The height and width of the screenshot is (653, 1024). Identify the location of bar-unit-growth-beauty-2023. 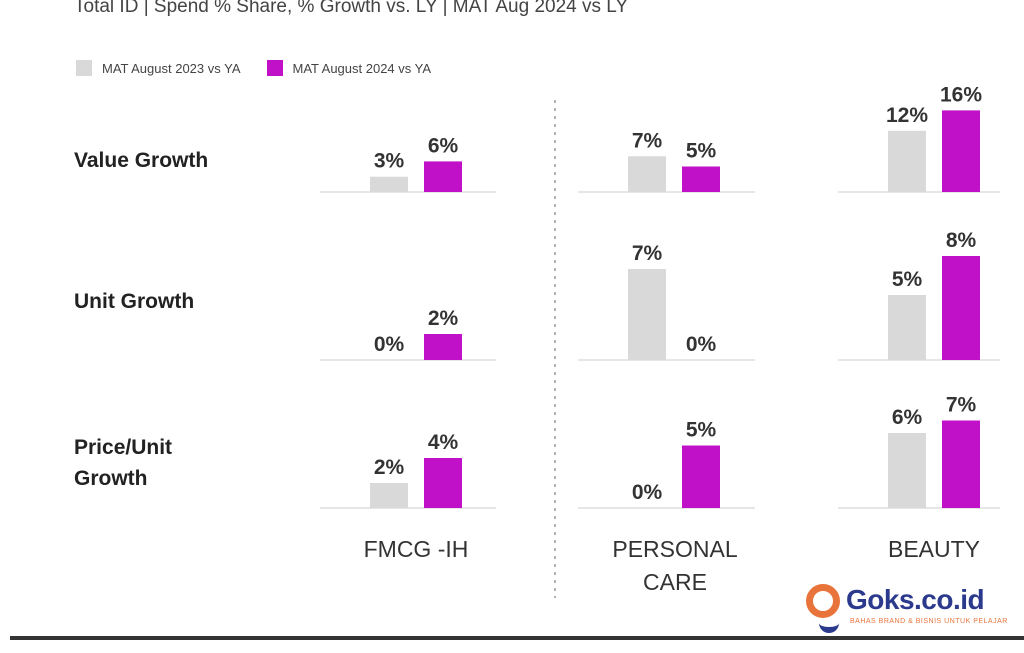
(907, 327).